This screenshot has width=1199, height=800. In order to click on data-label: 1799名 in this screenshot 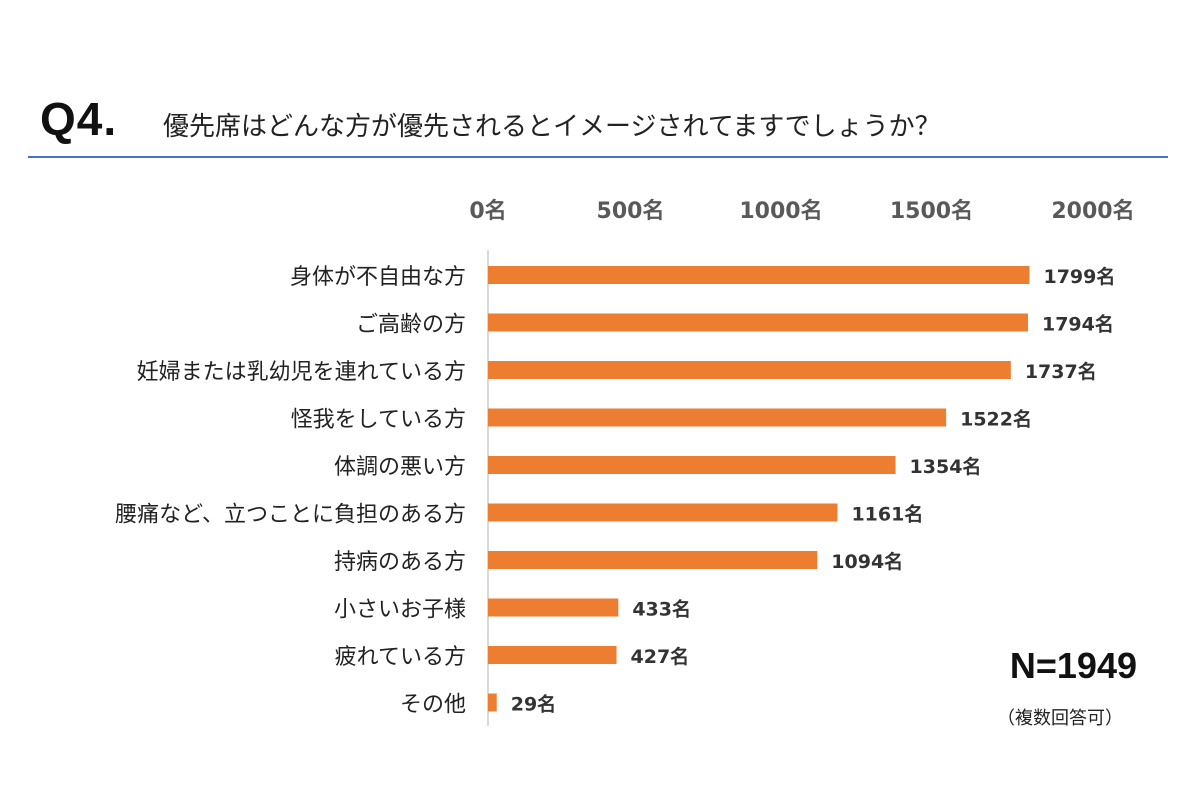, I will do `click(1079, 276)`.